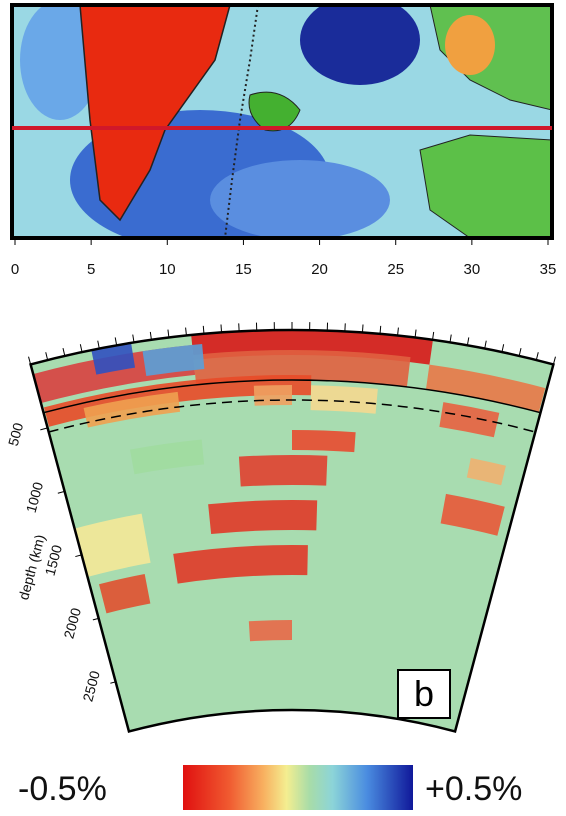 The image size is (566, 816). I want to click on x-tick-label: 20, so click(319, 269).